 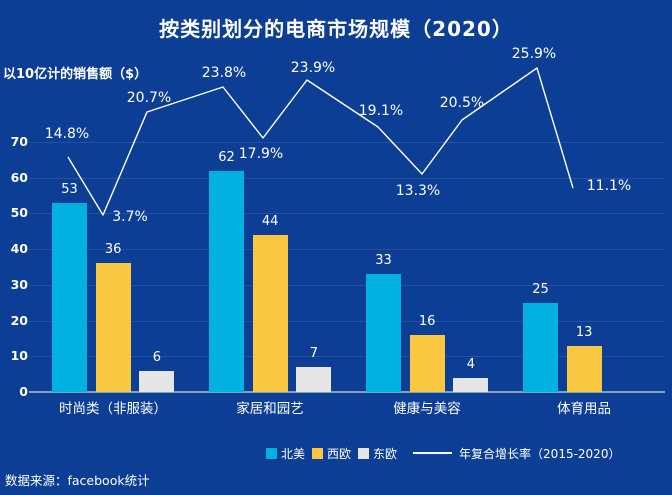 I want to click on y-tick-label: 30, so click(x=19, y=284).